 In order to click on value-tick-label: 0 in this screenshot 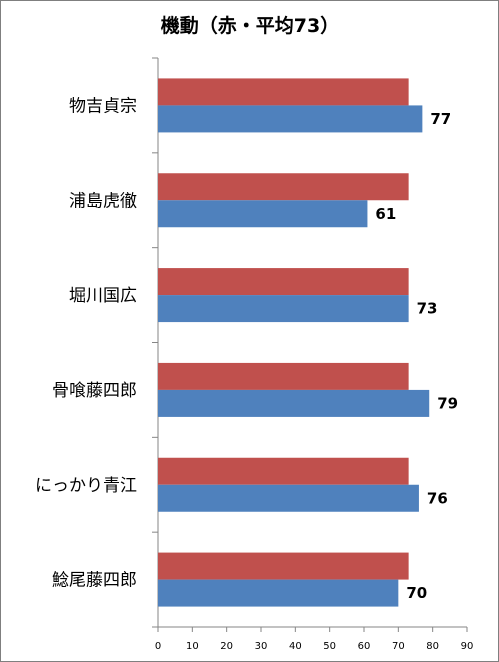, I will do `click(158, 646)`.